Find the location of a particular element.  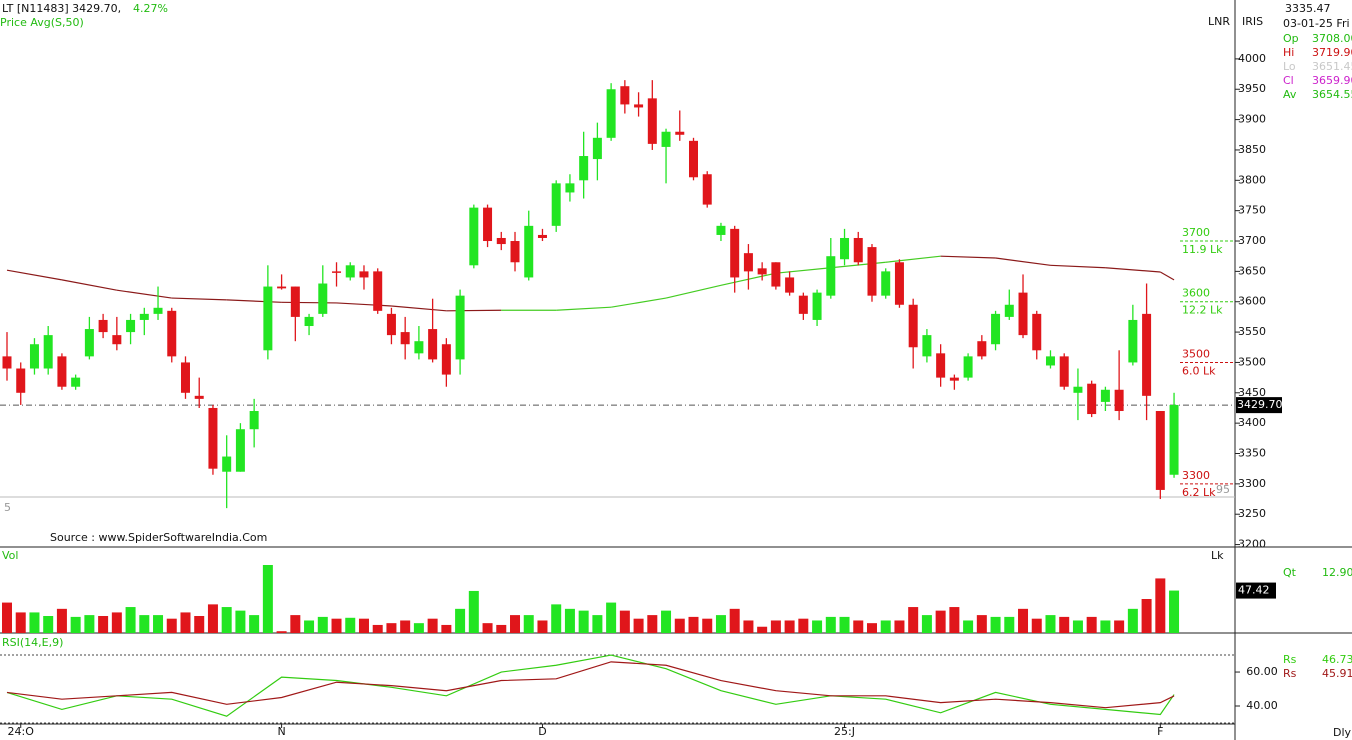

y-tick-label: 3850 is located at coordinates (1252, 149).